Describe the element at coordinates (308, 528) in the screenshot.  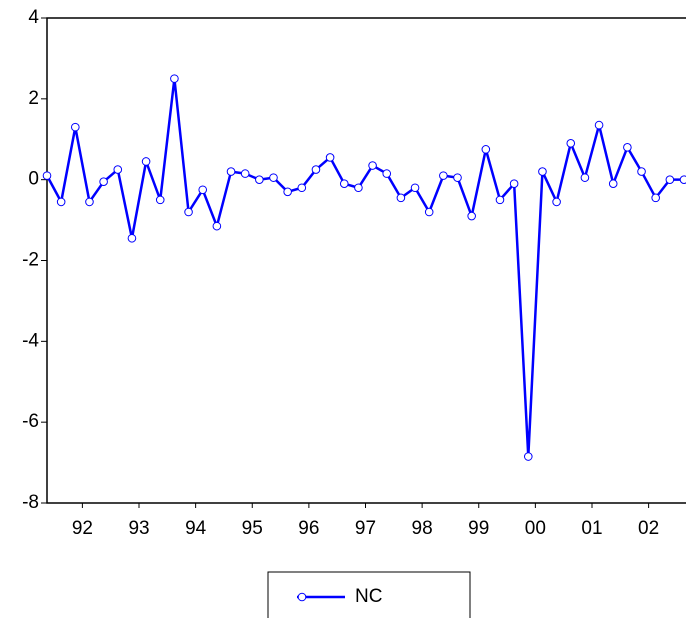
I see `x-tick-label: 96` at that location.